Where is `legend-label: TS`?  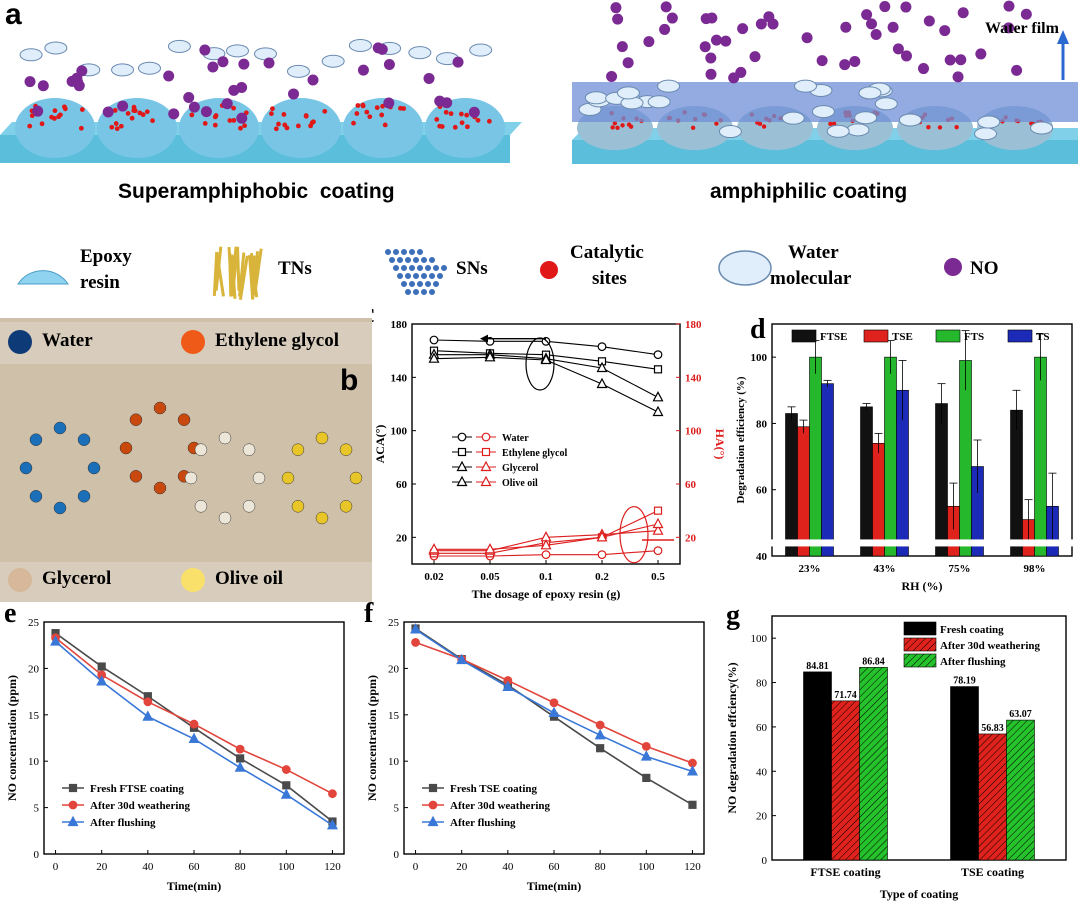
legend-label: TS is located at coordinates (1042, 337).